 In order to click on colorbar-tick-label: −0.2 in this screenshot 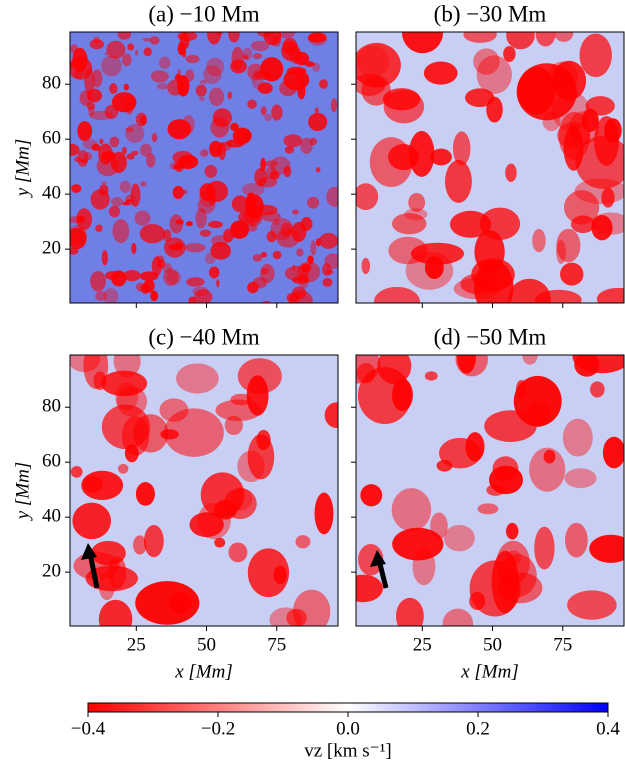, I will do `click(218, 728)`.